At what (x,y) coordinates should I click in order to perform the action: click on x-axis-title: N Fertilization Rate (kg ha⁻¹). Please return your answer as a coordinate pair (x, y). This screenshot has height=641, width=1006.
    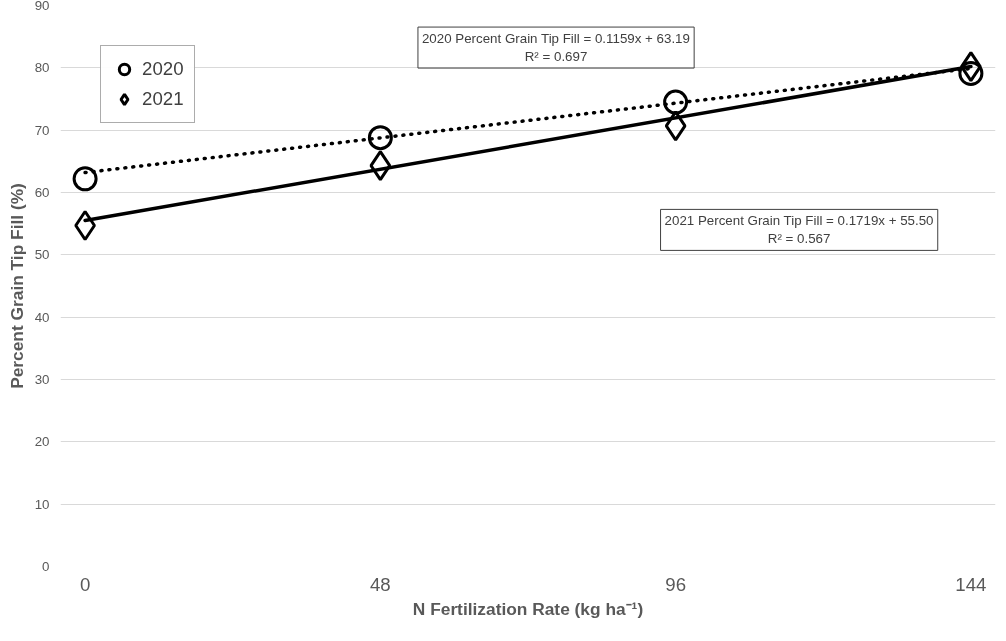
    Looking at the image, I should click on (528, 608).